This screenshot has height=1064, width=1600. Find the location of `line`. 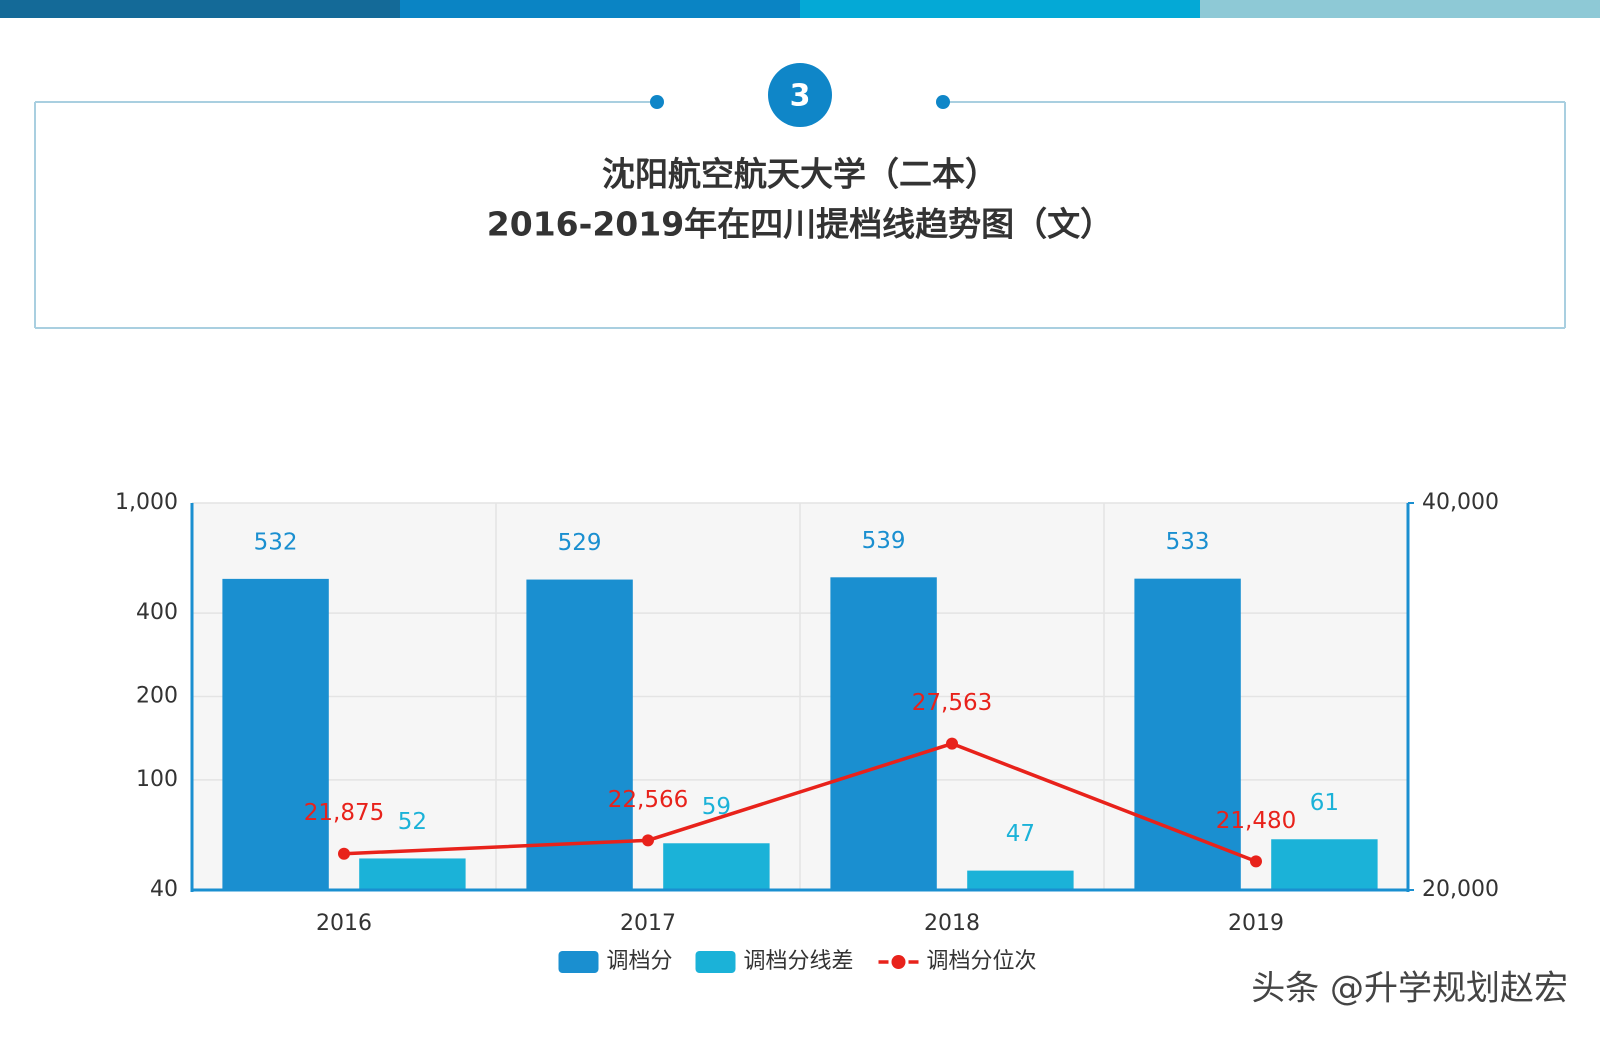

line is located at coordinates (800, 802).